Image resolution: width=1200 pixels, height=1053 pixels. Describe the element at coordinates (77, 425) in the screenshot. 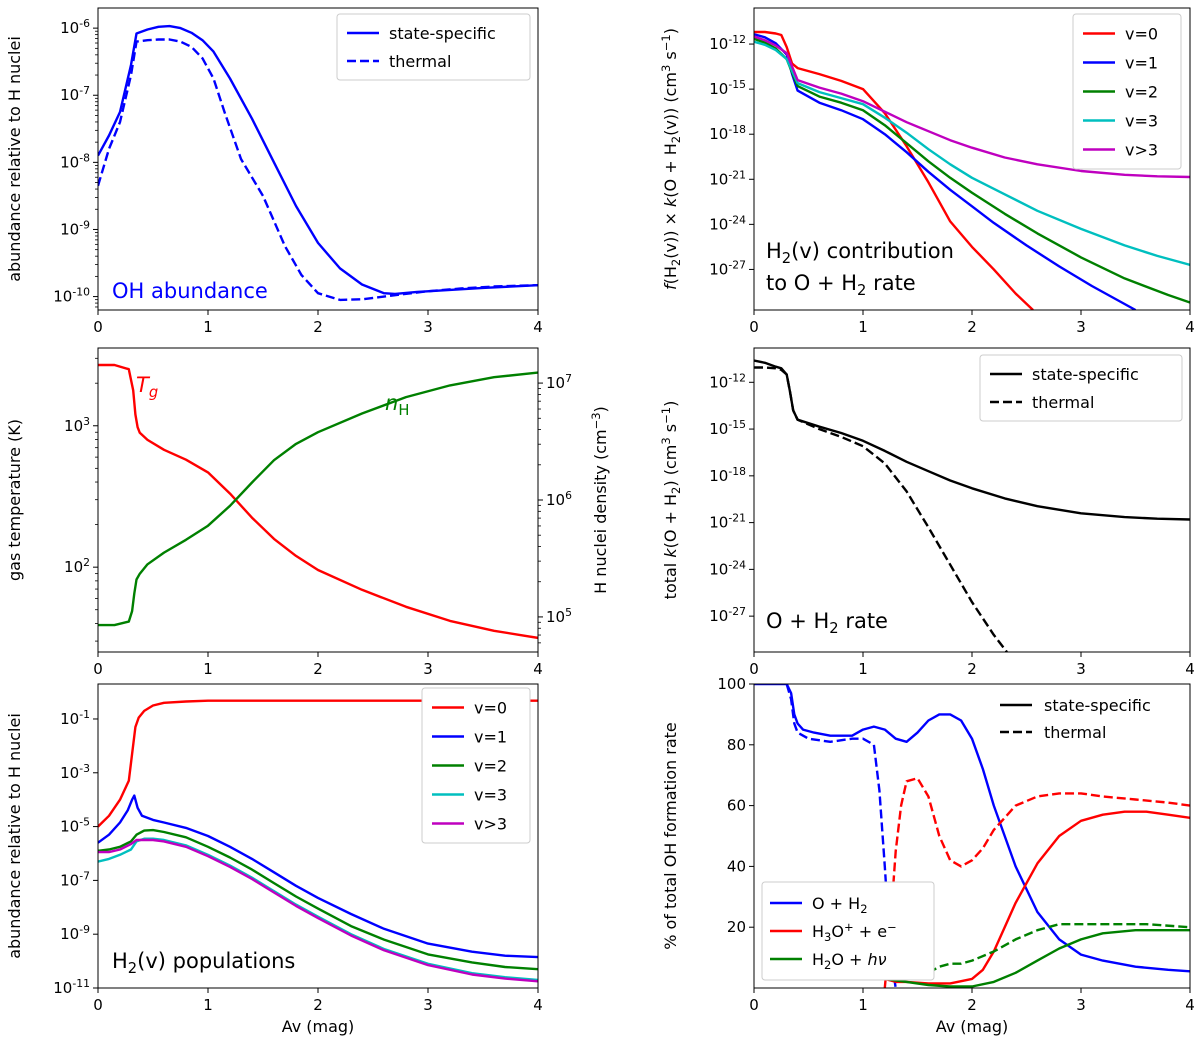

I see `y-tick-label: 103​` at that location.